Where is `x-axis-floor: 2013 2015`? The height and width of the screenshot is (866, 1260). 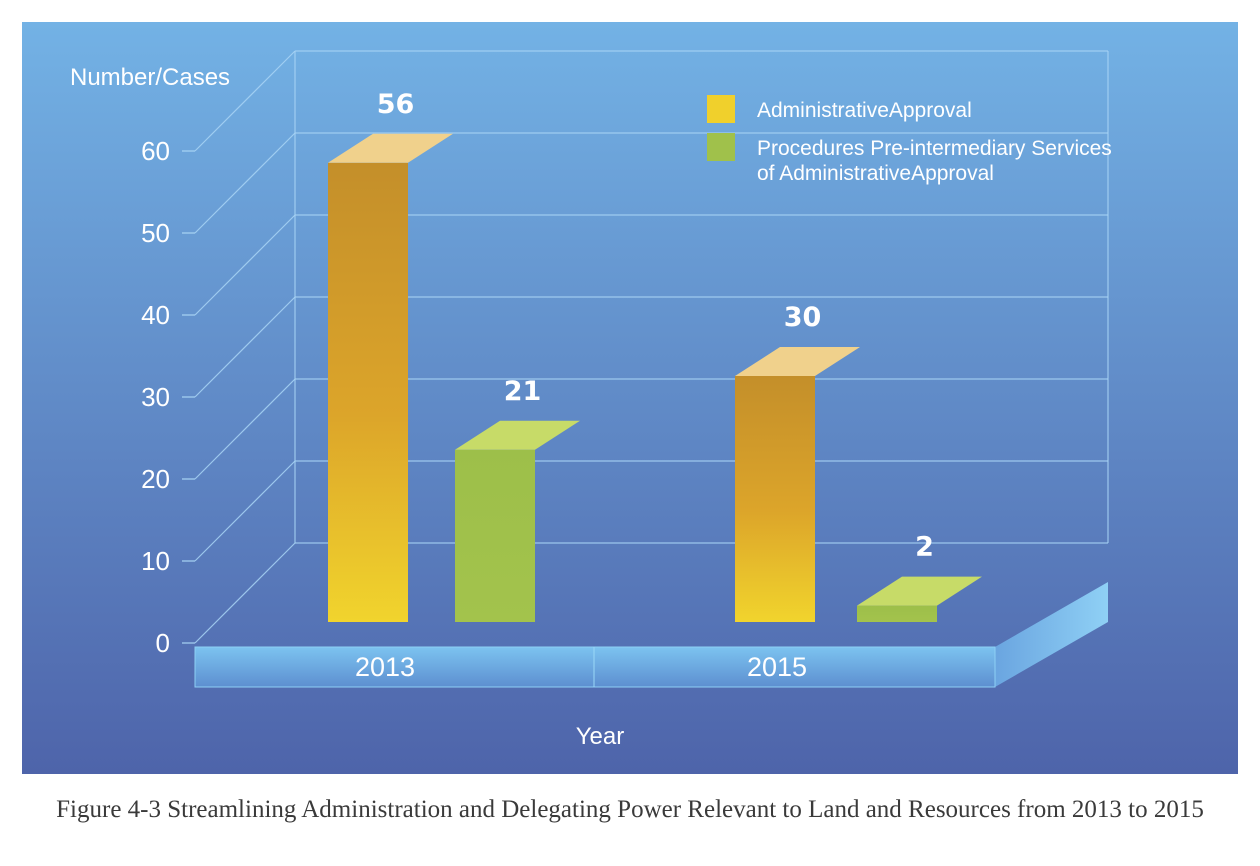 x-axis-floor: 2013 2015 is located at coordinates (651, 635).